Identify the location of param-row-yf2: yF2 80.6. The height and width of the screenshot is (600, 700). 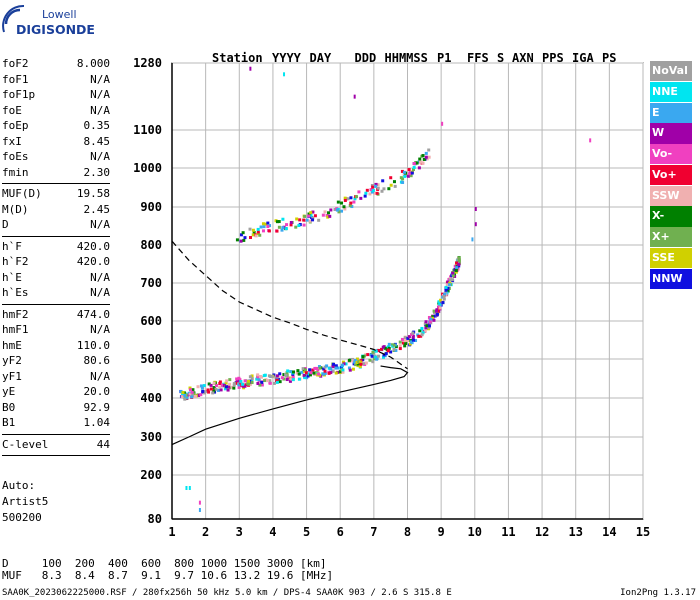
(56, 361).